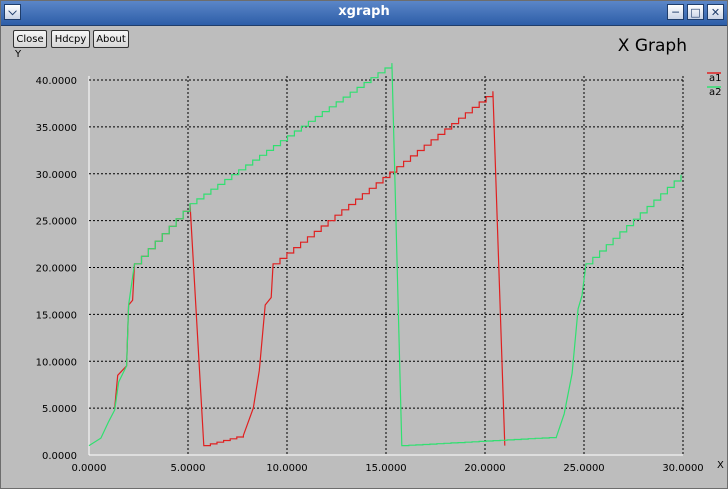 The image size is (728, 489). I want to click on x-tick-label: 25.0000, so click(583, 468).